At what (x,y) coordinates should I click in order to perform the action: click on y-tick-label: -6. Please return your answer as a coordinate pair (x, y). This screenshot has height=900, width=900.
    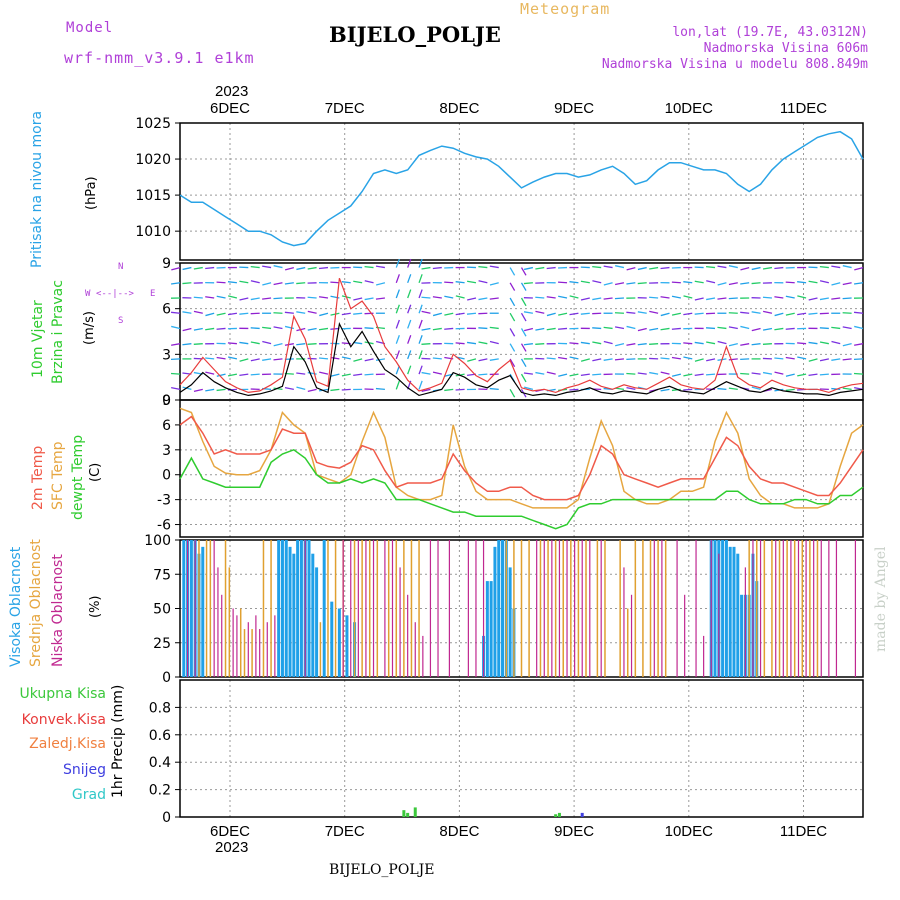
    Looking at the image, I should click on (164, 526).